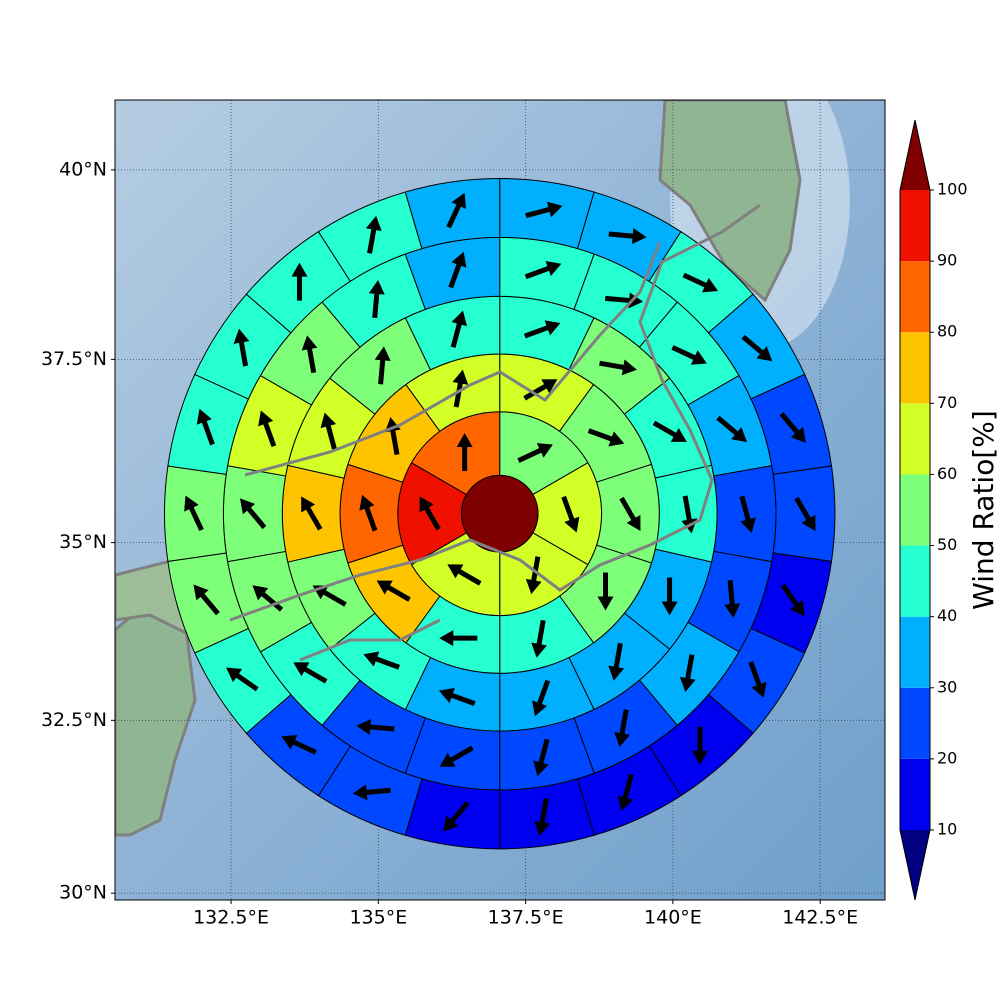 This screenshot has height=1004, width=1000. I want to click on colorbar-tick-label: 80, so click(947, 331).